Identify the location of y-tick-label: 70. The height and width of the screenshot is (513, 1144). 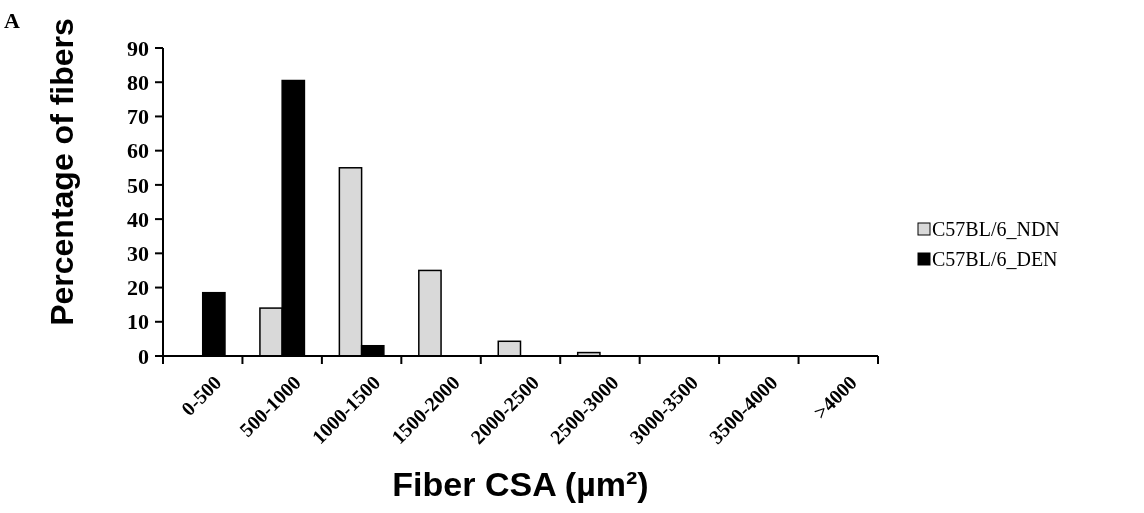
(138, 117).